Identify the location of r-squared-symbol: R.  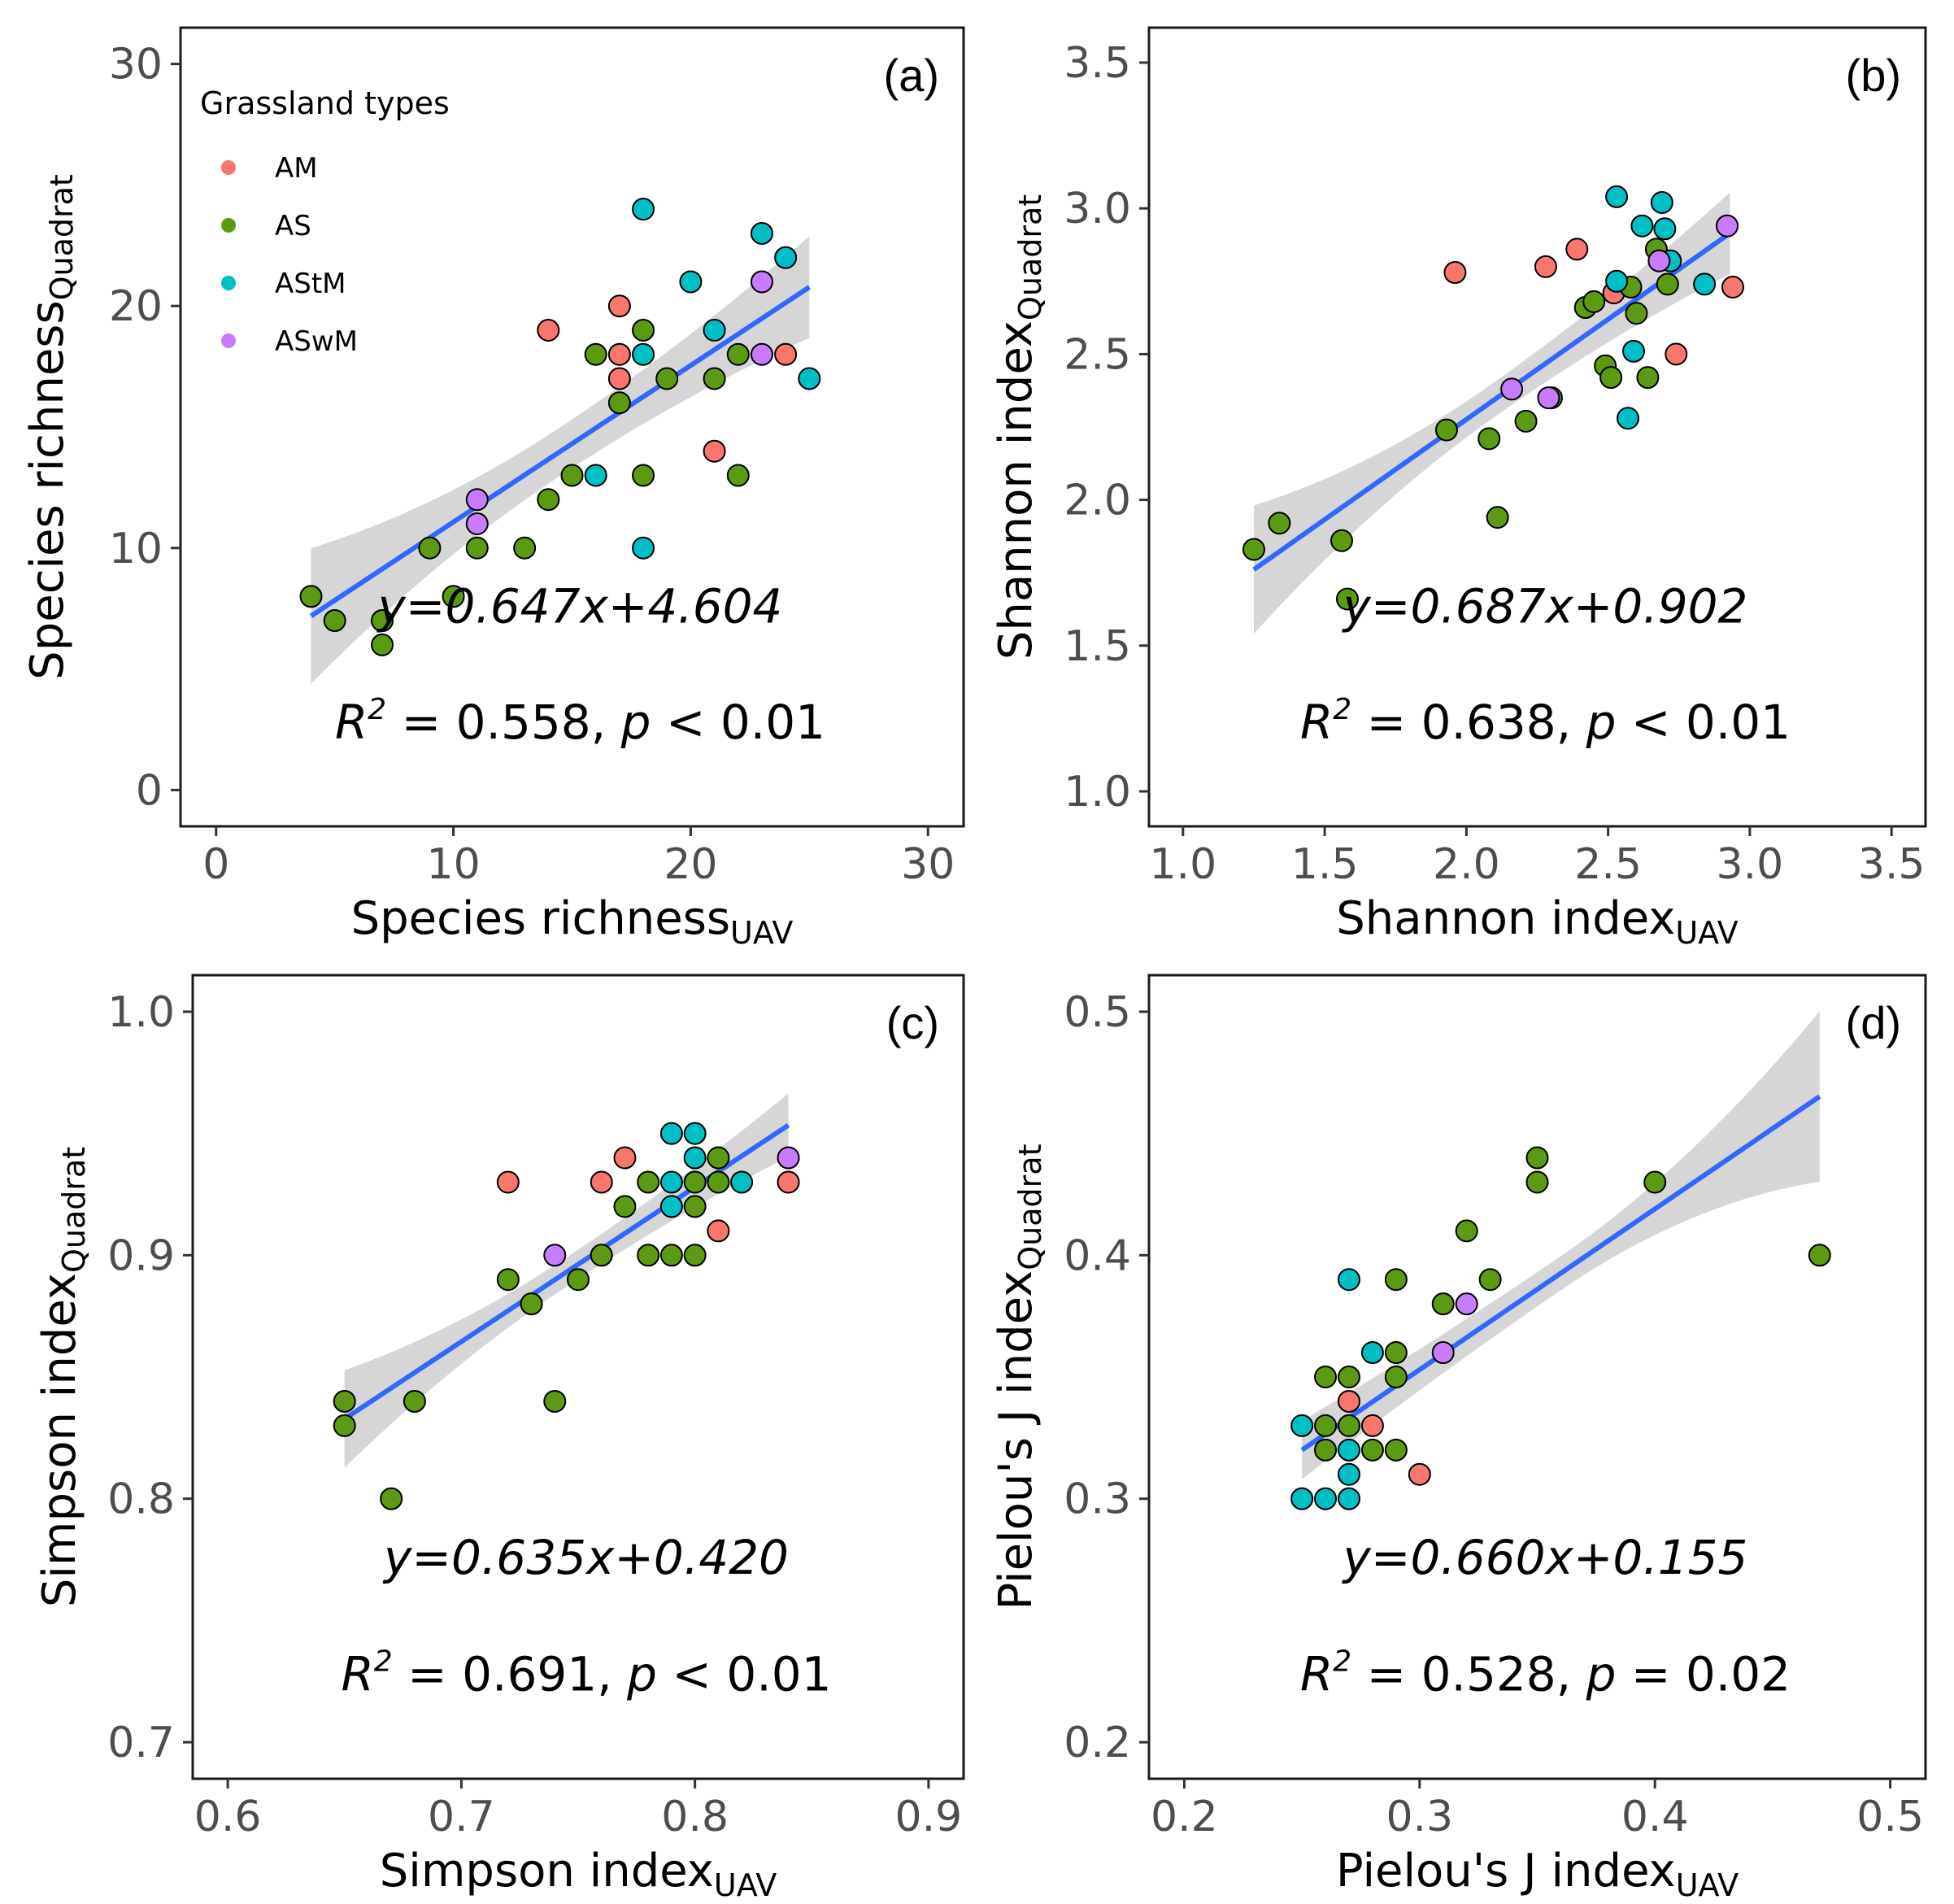
(357, 1673).